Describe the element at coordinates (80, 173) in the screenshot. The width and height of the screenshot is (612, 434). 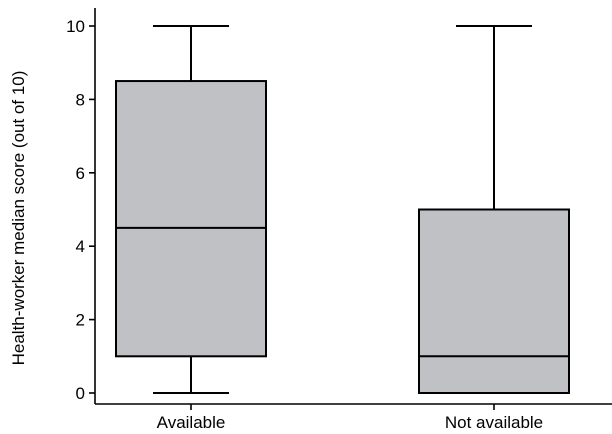
I see `y-tick-label: 6` at that location.